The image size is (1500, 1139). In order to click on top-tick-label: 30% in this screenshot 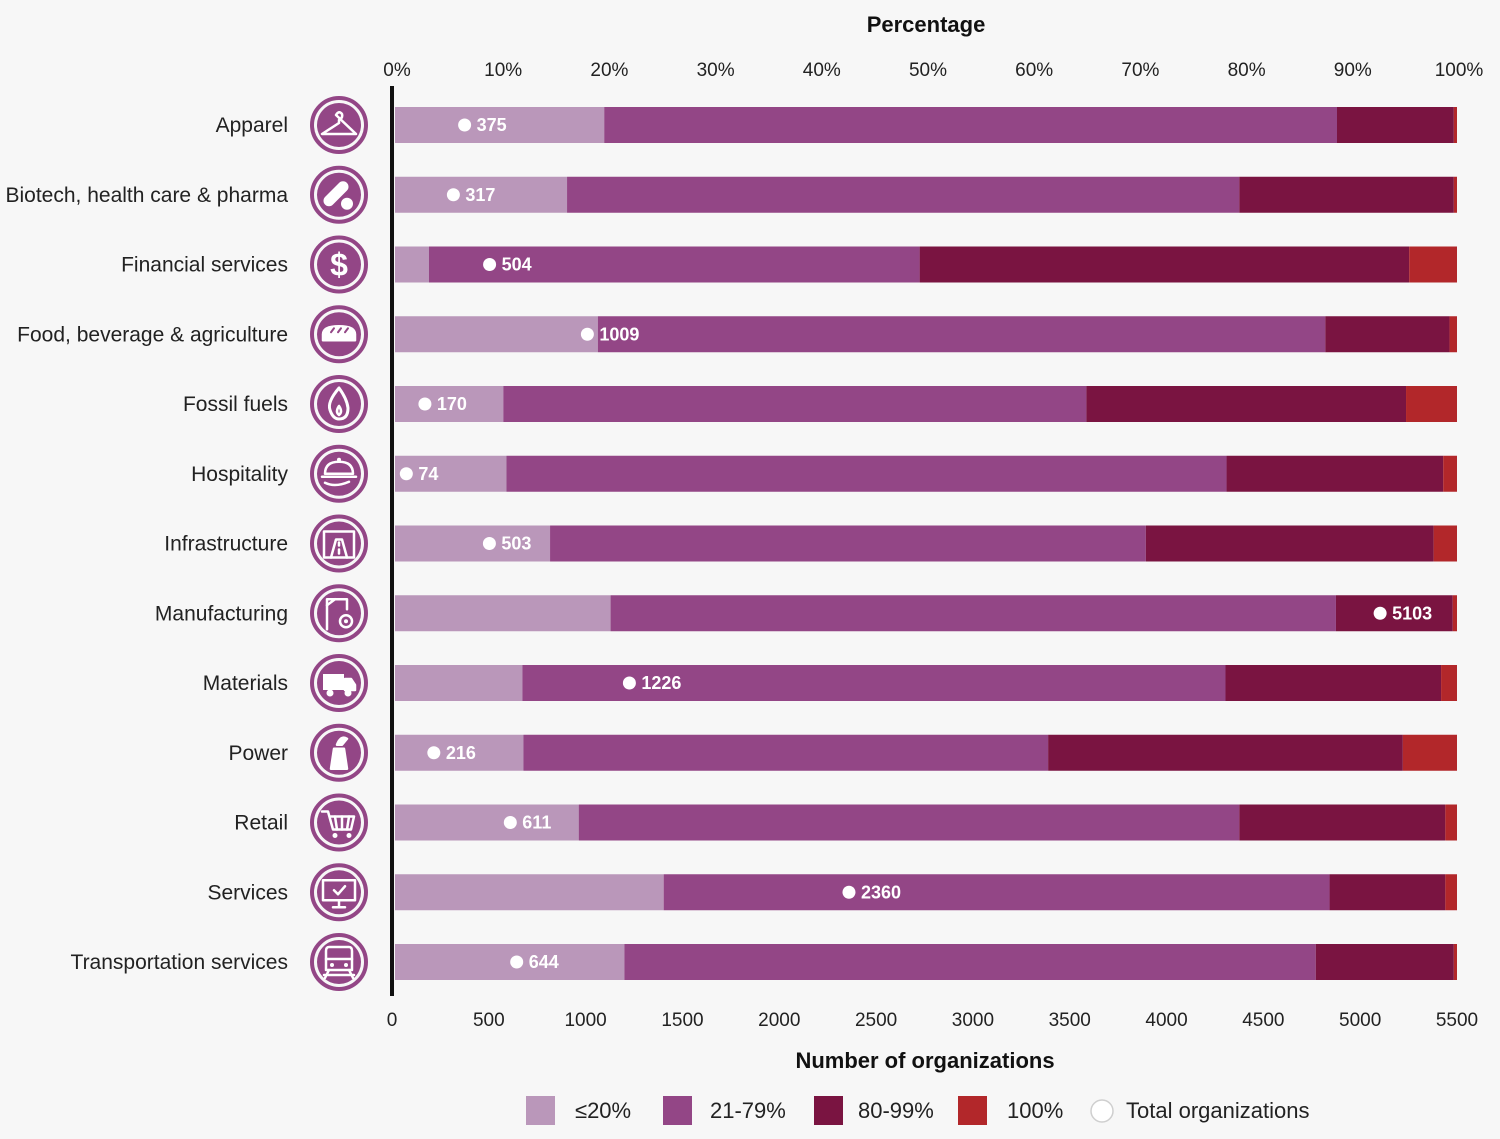, I will do `click(716, 70)`.